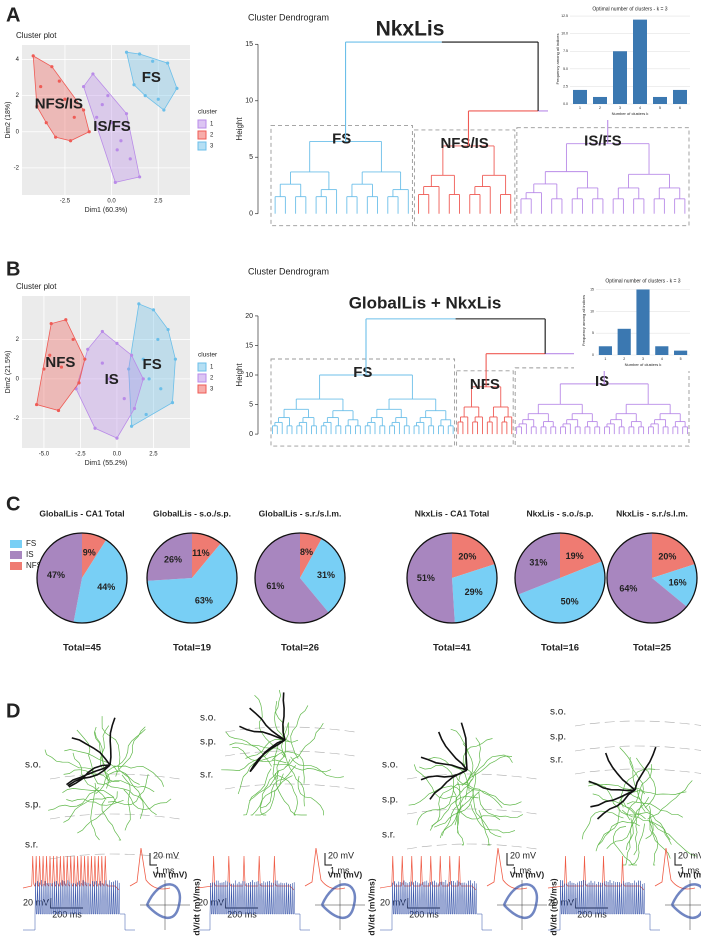 This screenshot has width=701, height=937. What do you see at coordinates (306, 552) in the screenshot?
I see `slice-label: 8%` at bounding box center [306, 552].